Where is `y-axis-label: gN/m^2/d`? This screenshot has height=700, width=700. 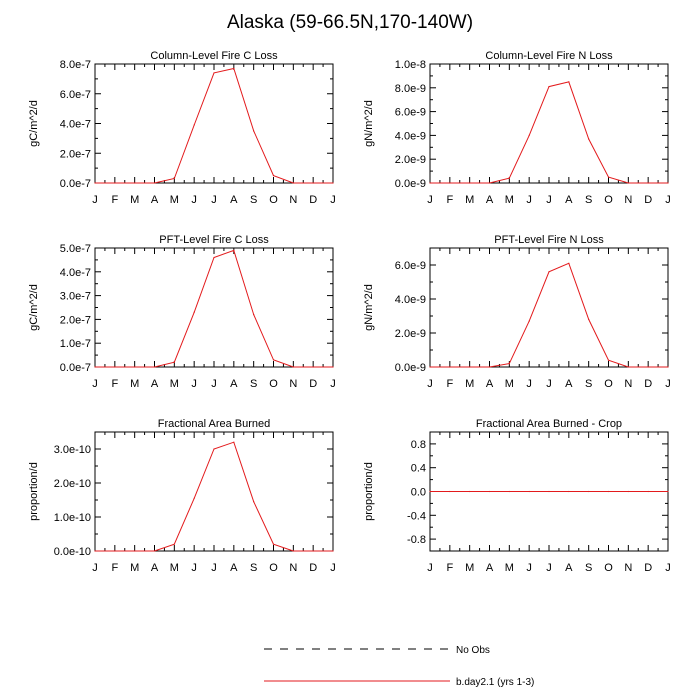
y-axis-label: gN/m^2/d is located at coordinates (369, 307).